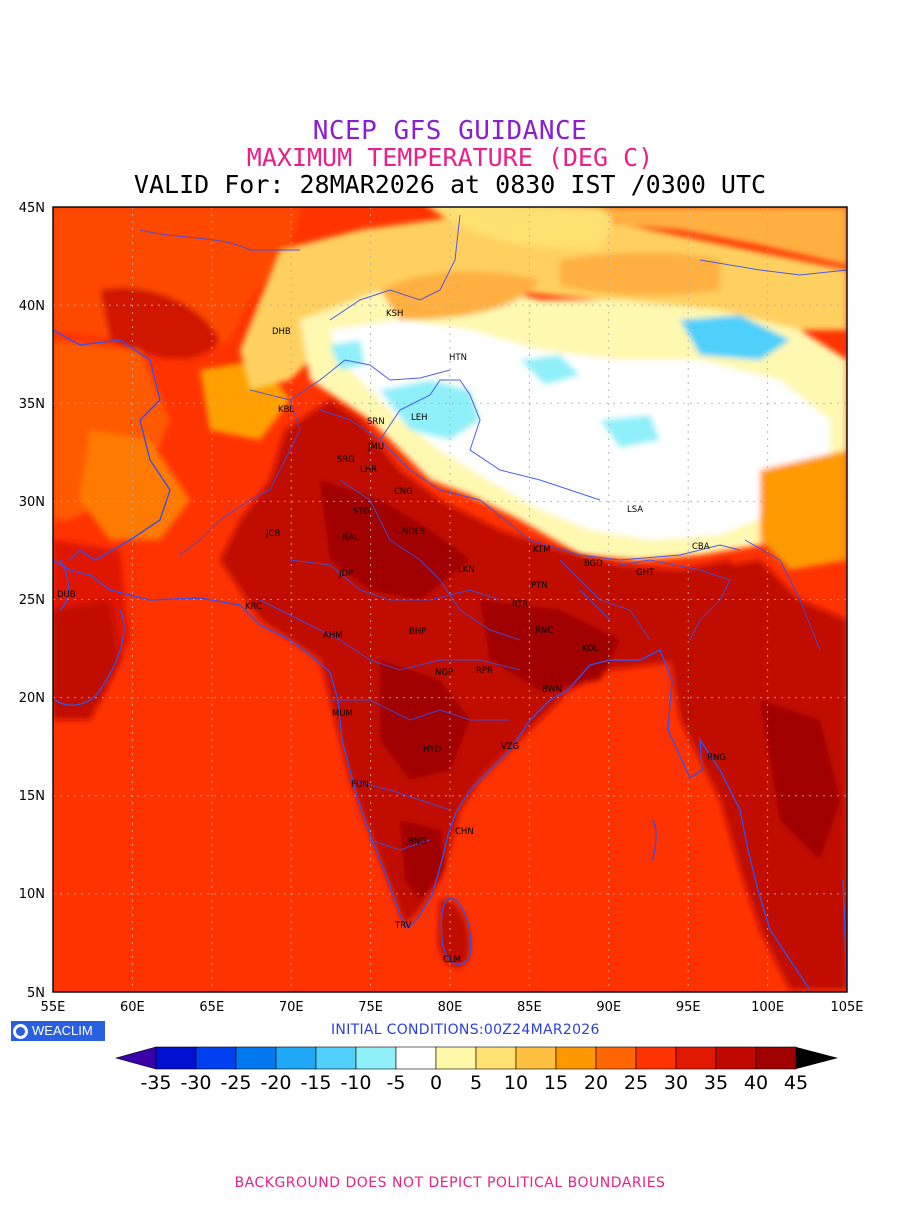  Describe the element at coordinates (376, 422) in the screenshot. I see `city-label: SRN` at that location.